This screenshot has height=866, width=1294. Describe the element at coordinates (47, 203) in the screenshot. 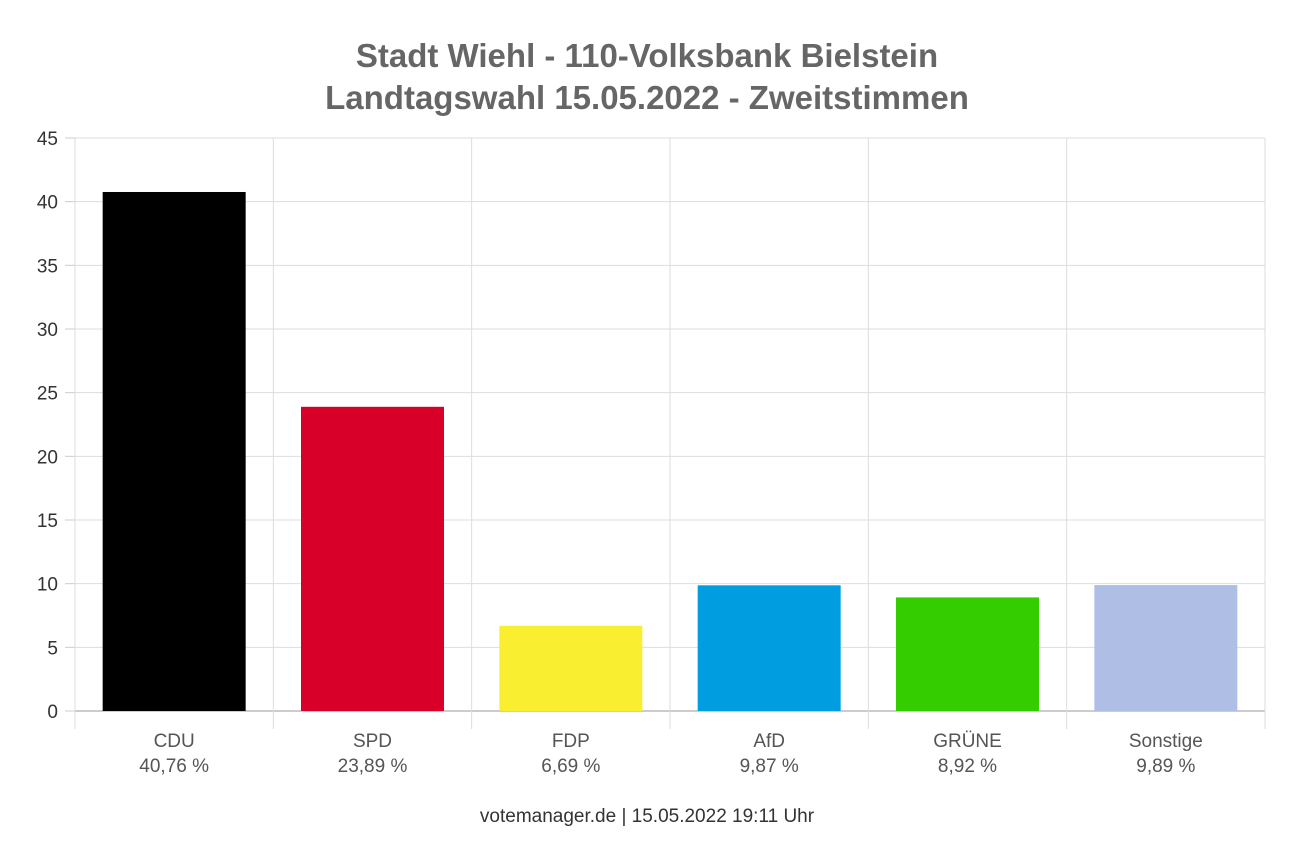

I see `y-tick-label: 40` at that location.